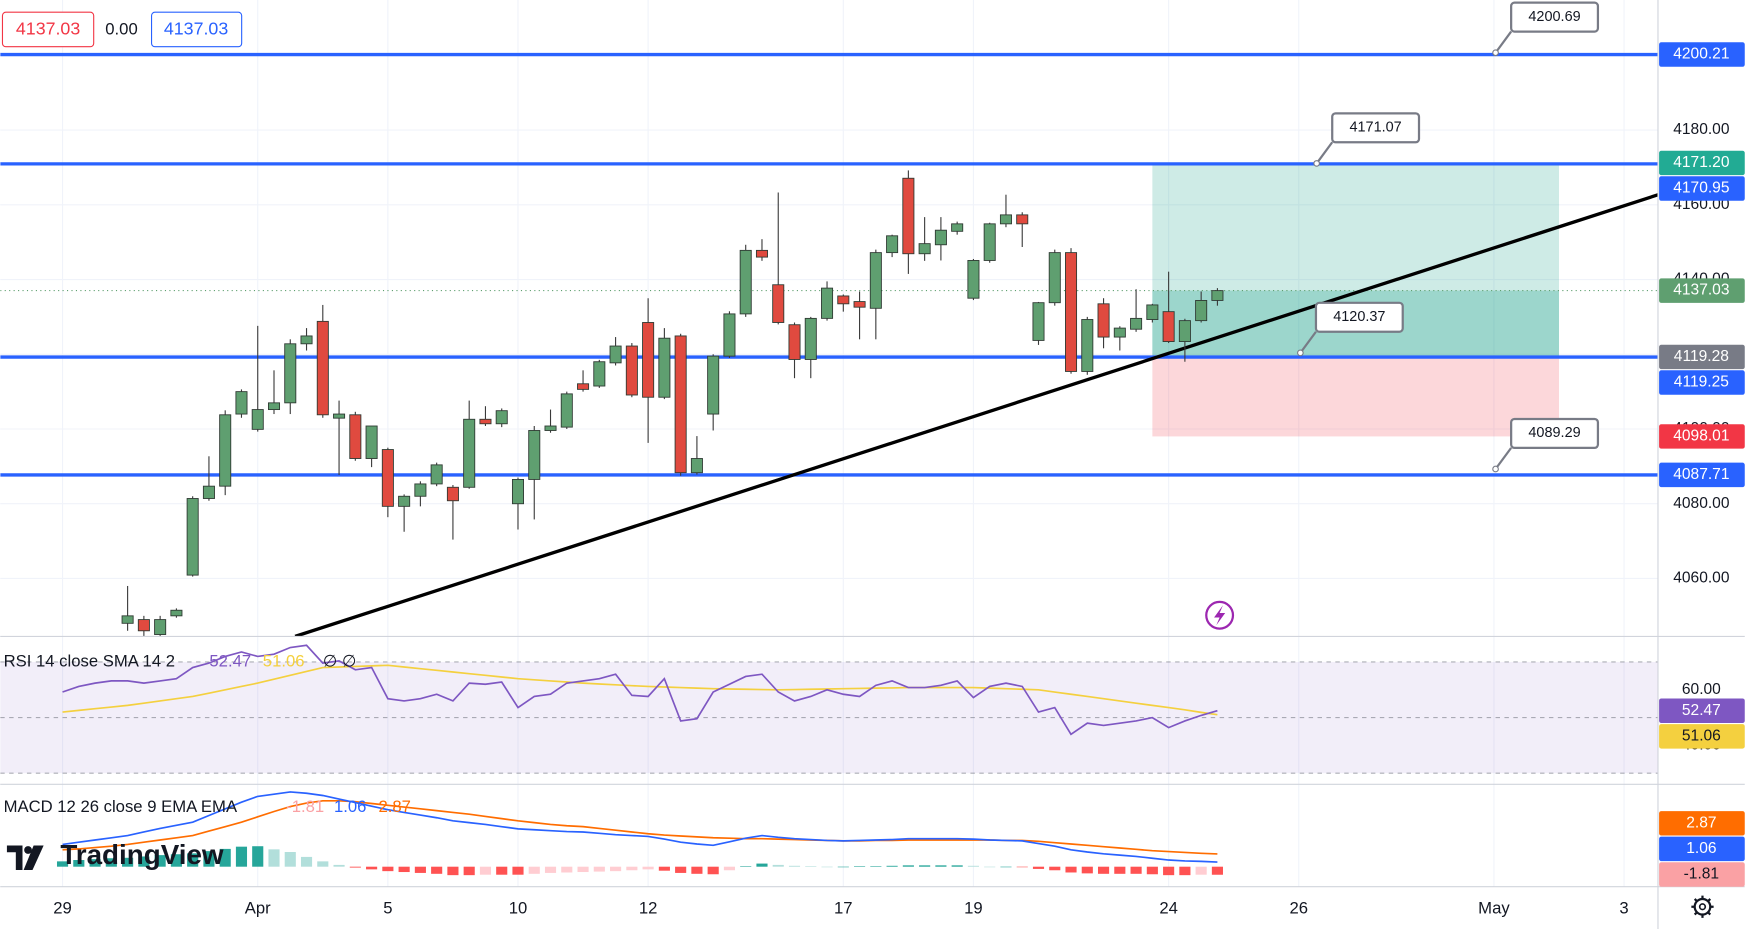 This screenshot has height=929, width=1745. What do you see at coordinates (518, 907) in the screenshot?
I see `x-tick-label: 10` at bounding box center [518, 907].